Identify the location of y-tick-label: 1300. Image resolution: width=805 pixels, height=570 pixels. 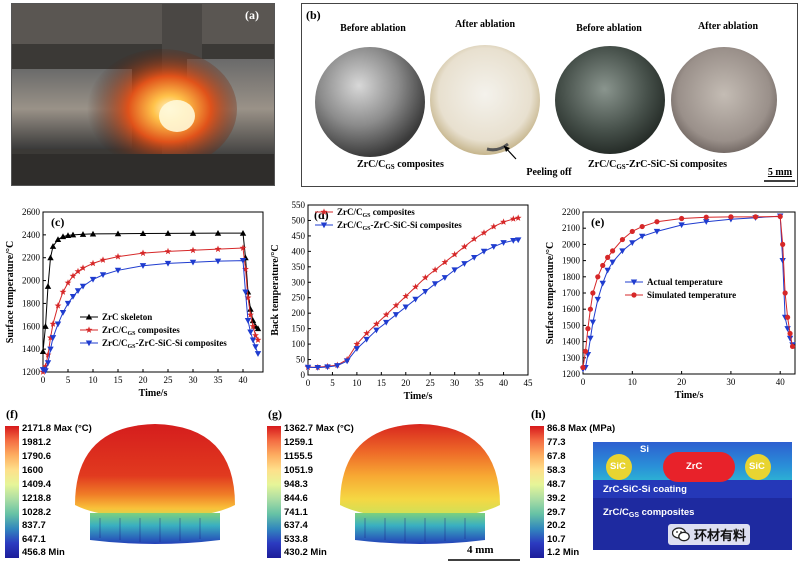
(571, 358).